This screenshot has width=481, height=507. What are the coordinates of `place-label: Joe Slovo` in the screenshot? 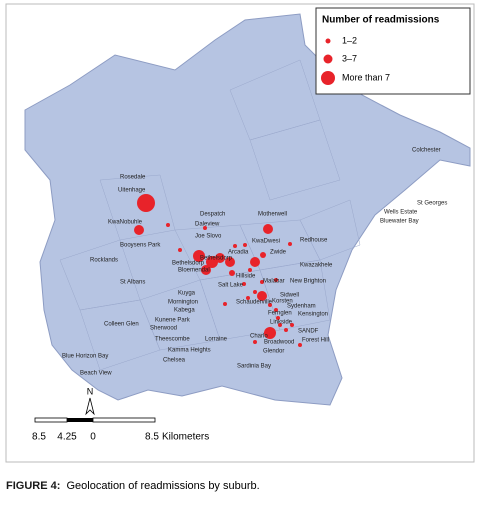 It's located at (208, 237).